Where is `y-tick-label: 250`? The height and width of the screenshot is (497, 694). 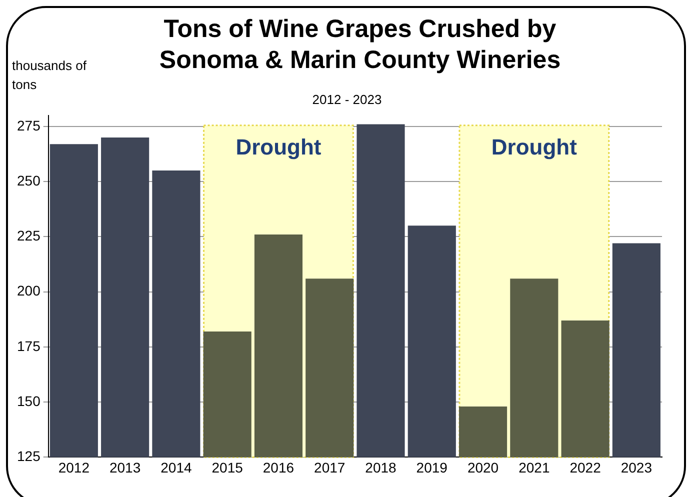
y-tick-label: 250 is located at coordinates (29, 180).